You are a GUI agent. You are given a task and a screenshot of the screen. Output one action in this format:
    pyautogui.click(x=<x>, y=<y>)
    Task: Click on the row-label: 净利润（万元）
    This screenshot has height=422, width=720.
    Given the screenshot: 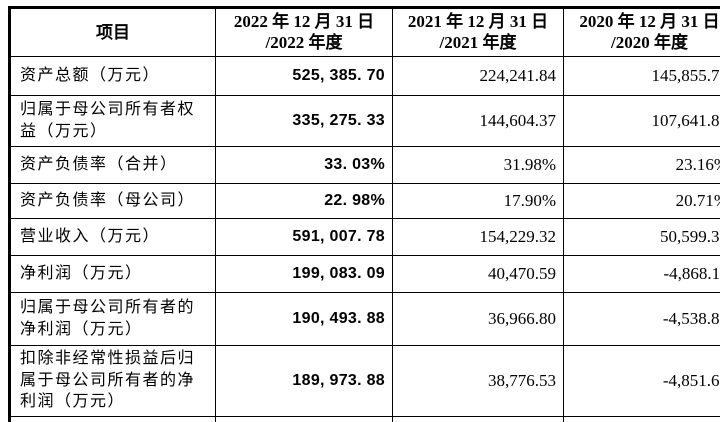 What is the action you would take?
    pyautogui.click(x=112, y=273)
    